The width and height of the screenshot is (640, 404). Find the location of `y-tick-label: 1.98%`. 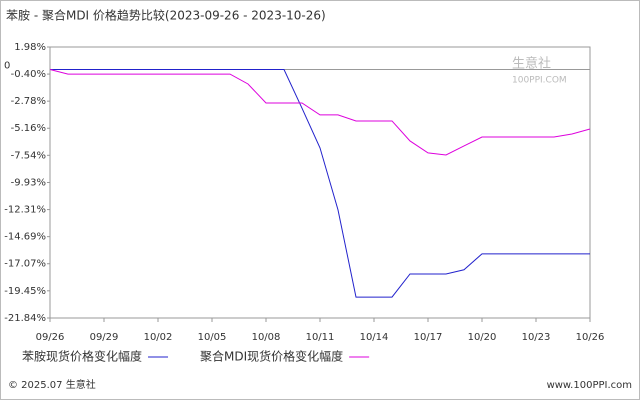

y-tick-label: 1.98% is located at coordinates (30, 47).